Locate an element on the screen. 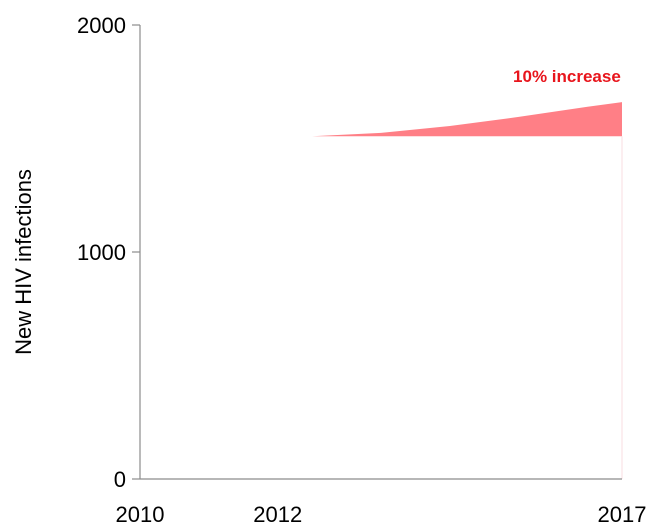 This screenshot has height=530, width=655. y-tick-label: 1000 is located at coordinates (101, 252).